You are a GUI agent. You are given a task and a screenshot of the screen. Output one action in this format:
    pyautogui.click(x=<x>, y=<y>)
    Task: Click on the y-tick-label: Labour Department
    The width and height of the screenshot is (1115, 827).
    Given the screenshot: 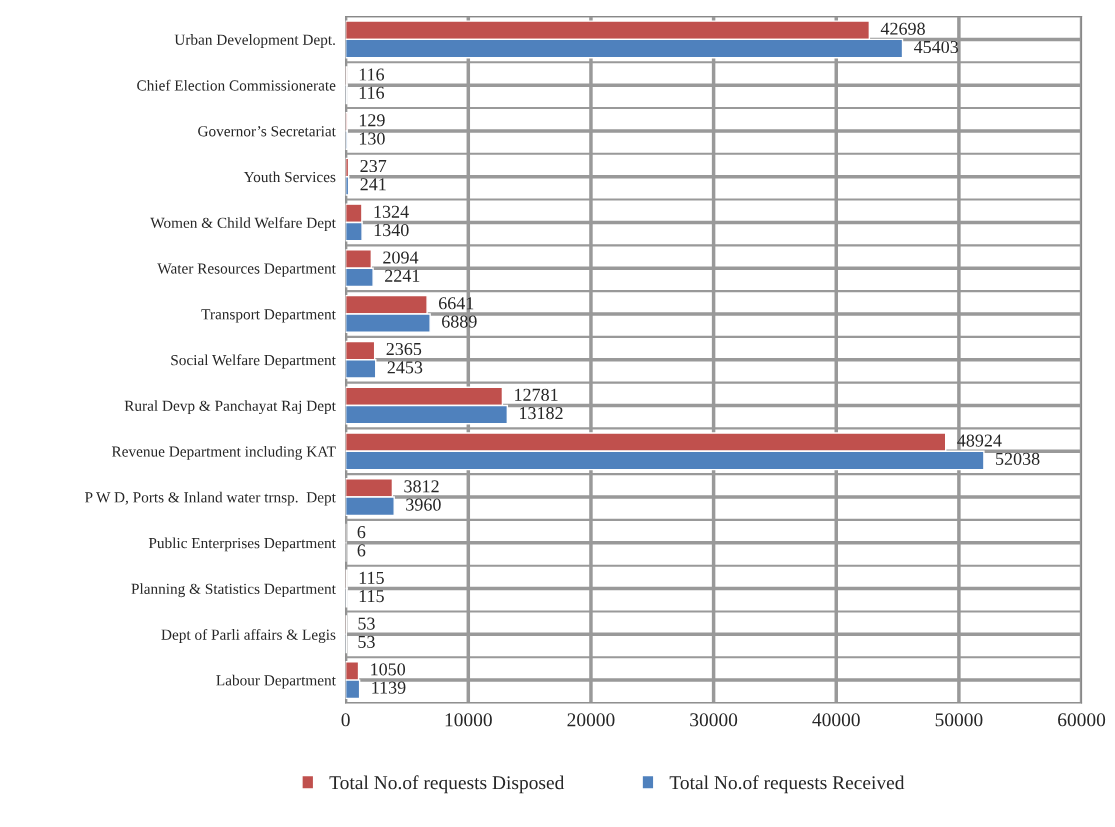 What is the action you would take?
    pyautogui.click(x=276, y=681)
    